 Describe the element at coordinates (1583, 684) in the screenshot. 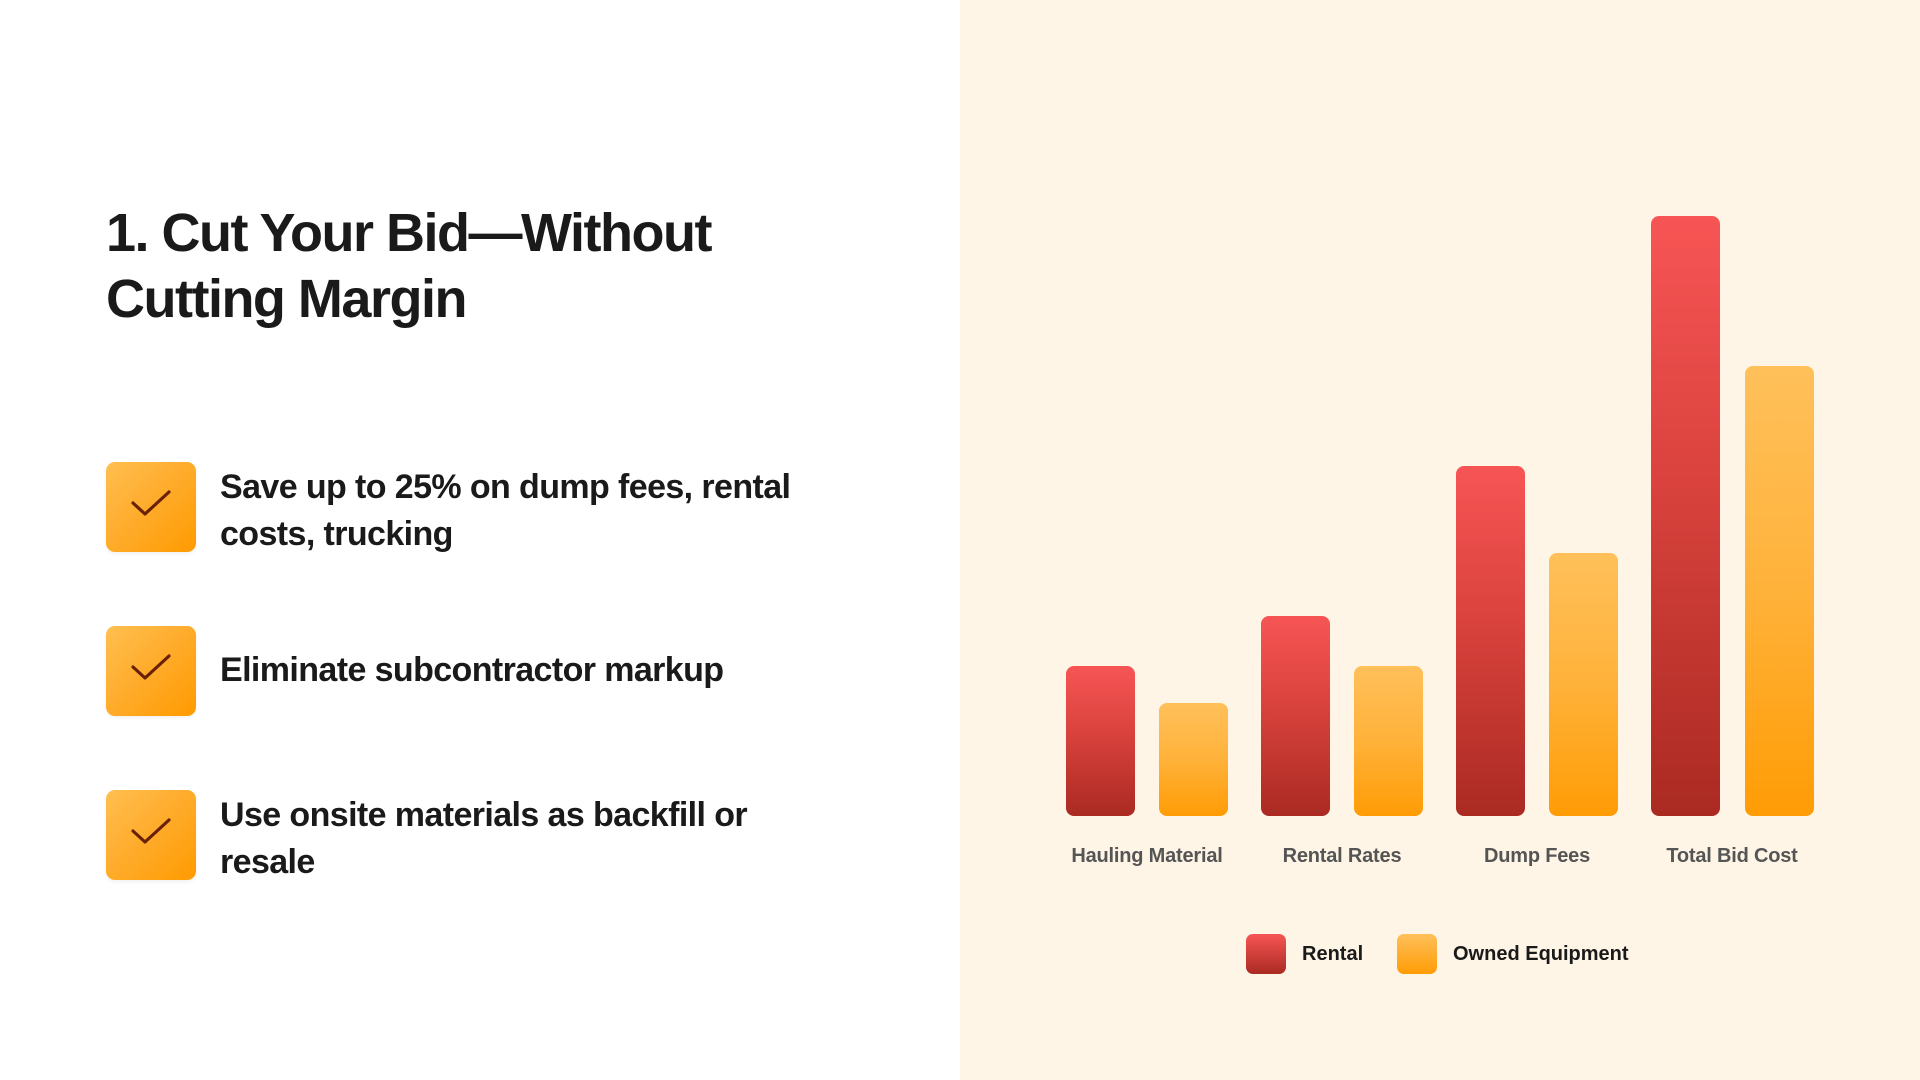

I see `bar-owned-dump-fees` at that location.